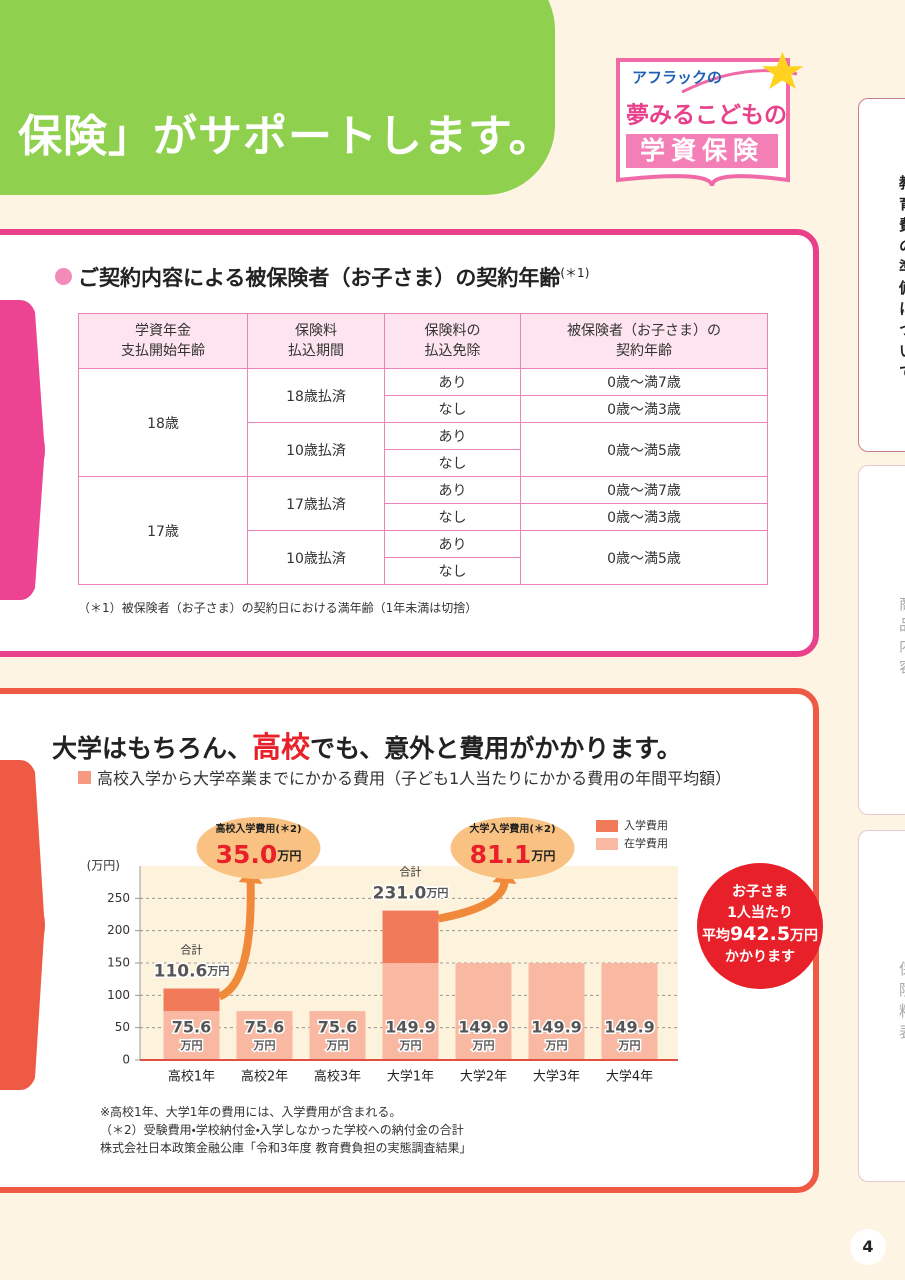 Image resolution: width=905 pixels, height=1280 pixels. What do you see at coordinates (423, 517) in the screenshot?
I see `table-row: なし 0歳～満3歳` at bounding box center [423, 517].